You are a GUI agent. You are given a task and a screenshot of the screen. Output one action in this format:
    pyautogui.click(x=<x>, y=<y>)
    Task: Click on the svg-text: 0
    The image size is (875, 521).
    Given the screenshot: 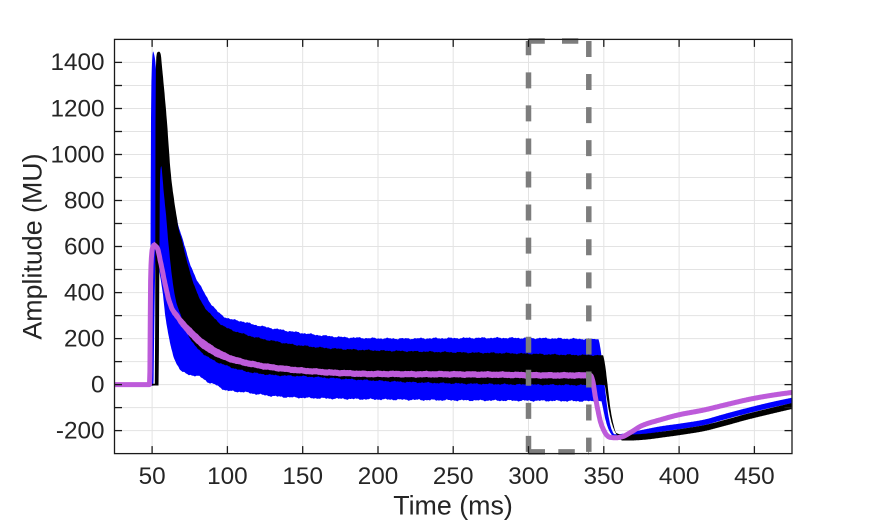 What is the action you would take?
    pyautogui.click(x=98, y=384)
    